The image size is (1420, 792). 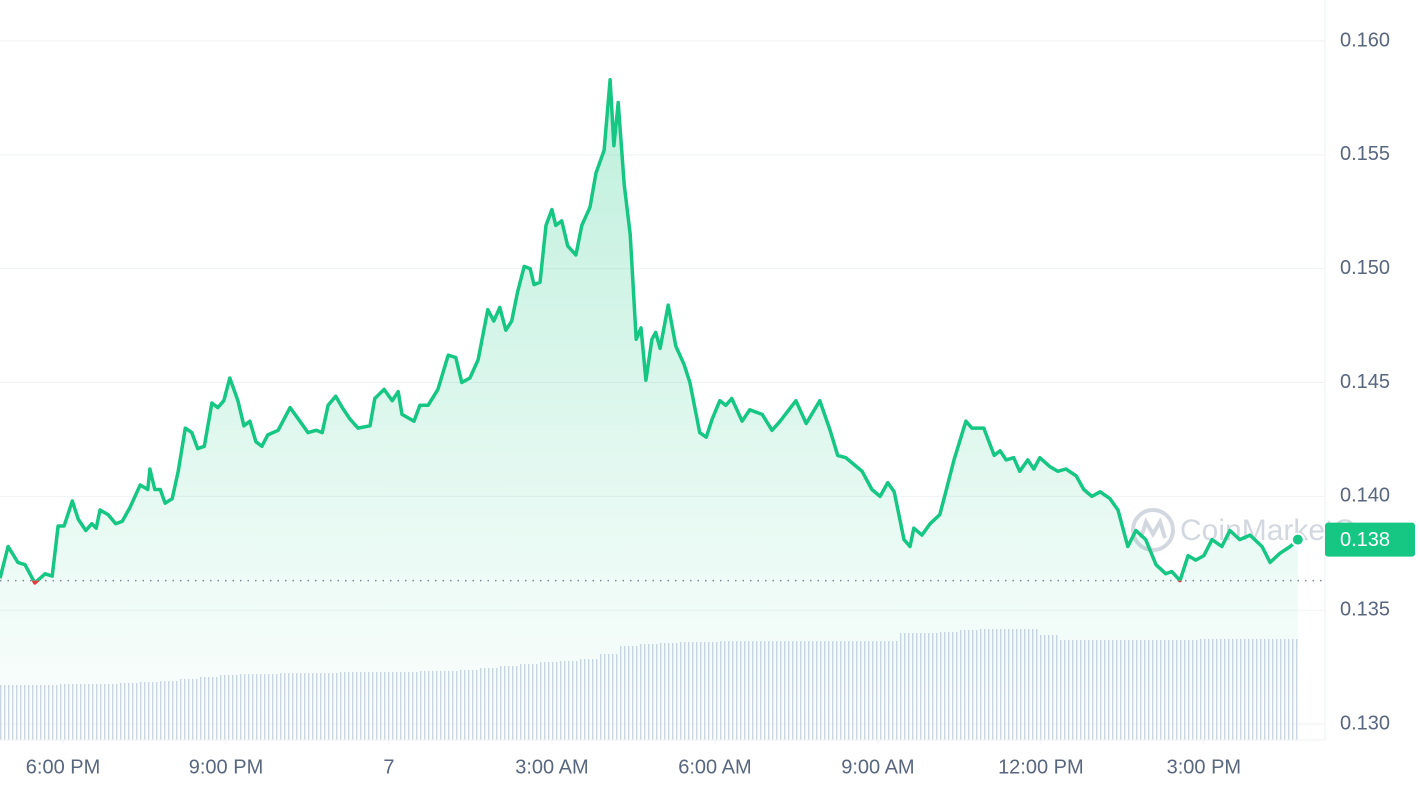 I want to click on last-price-tag, so click(x=1370, y=539).